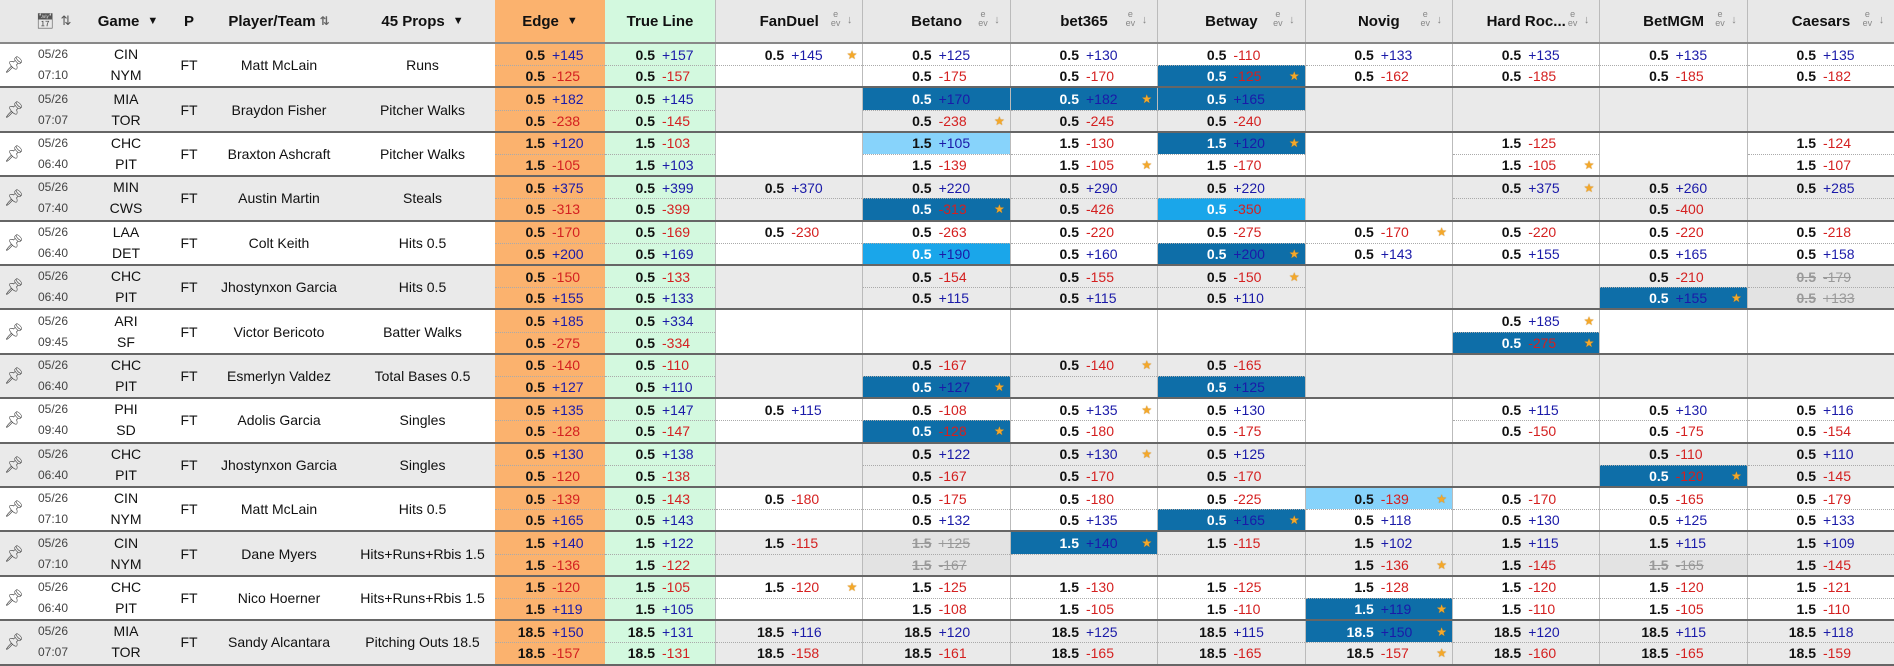  Describe the element at coordinates (788, 21) in the screenshot. I see `book-header-0: FanDuel e ev ↓` at that location.